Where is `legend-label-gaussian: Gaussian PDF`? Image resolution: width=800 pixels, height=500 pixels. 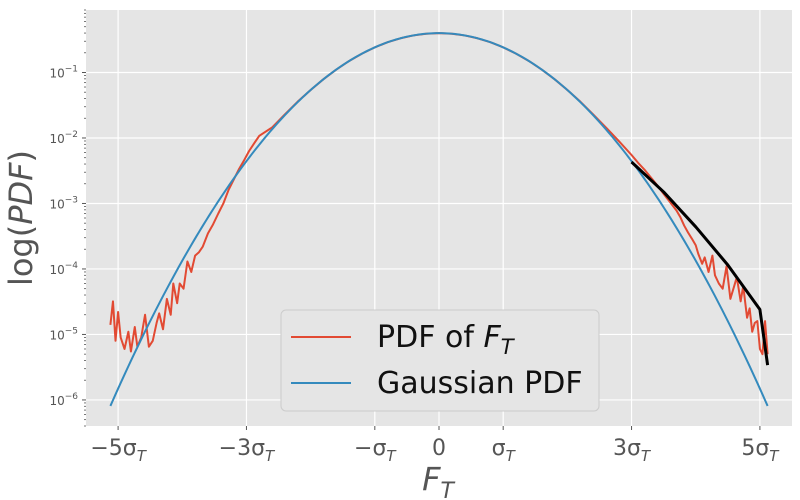 legend-label-gaussian: Gaussian PDF is located at coordinates (480, 383).